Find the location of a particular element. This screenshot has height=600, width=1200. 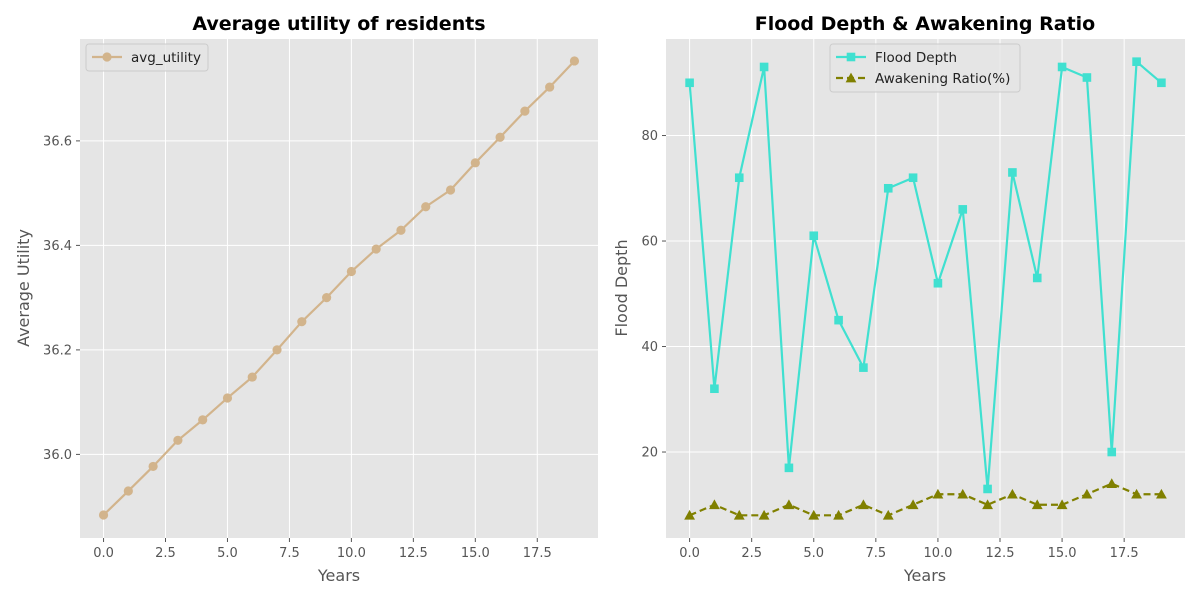

legend: avg_utility is located at coordinates (147, 57).